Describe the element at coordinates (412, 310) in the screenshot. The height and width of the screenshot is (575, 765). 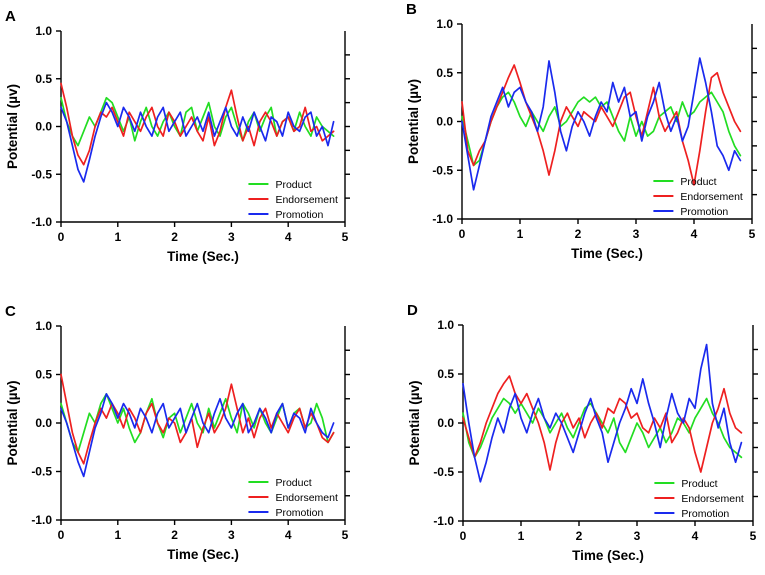
I see `panel-letter: D` at that location.